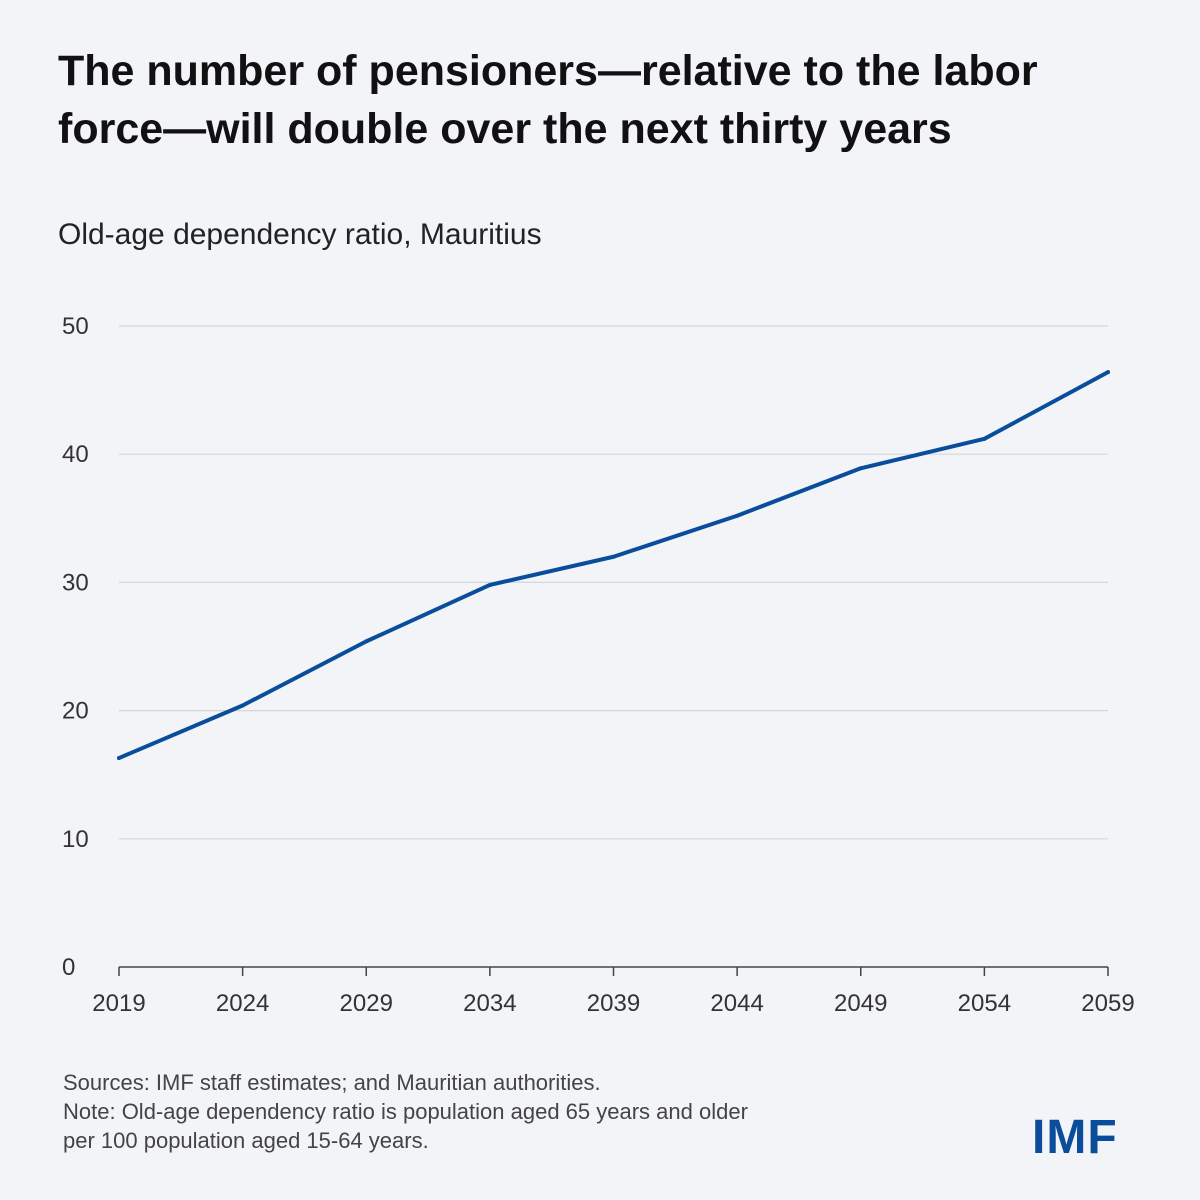 This screenshot has height=1200, width=1200. What do you see at coordinates (75, 454) in the screenshot?
I see `y-tick-label: 40` at bounding box center [75, 454].